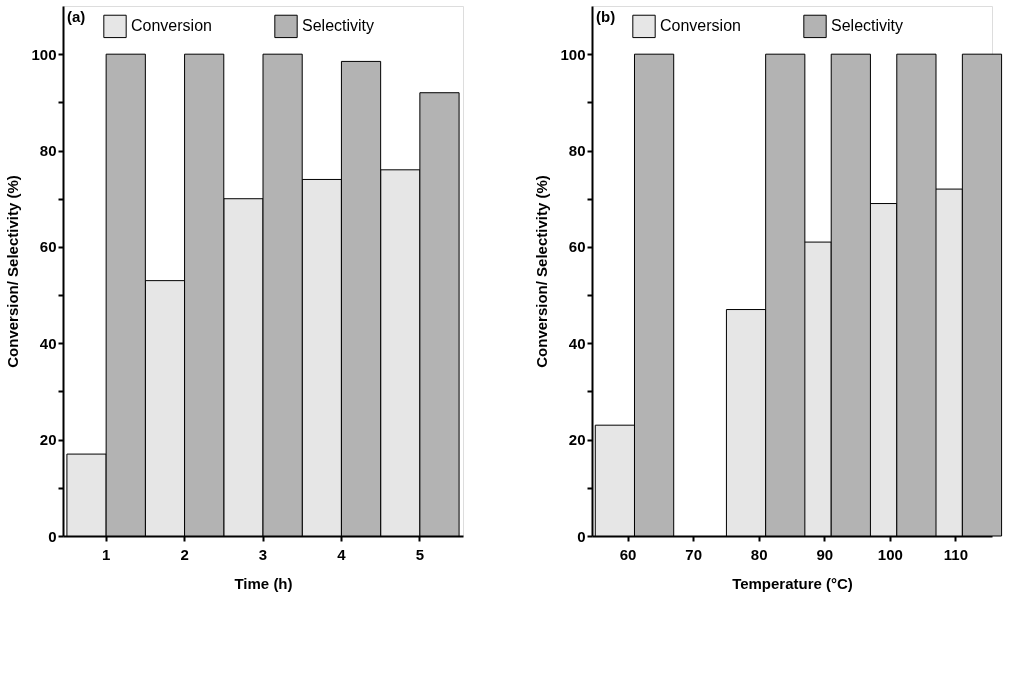  Describe the element at coordinates (263, 554) in the screenshot. I see `x-tick-label: 3` at that location.